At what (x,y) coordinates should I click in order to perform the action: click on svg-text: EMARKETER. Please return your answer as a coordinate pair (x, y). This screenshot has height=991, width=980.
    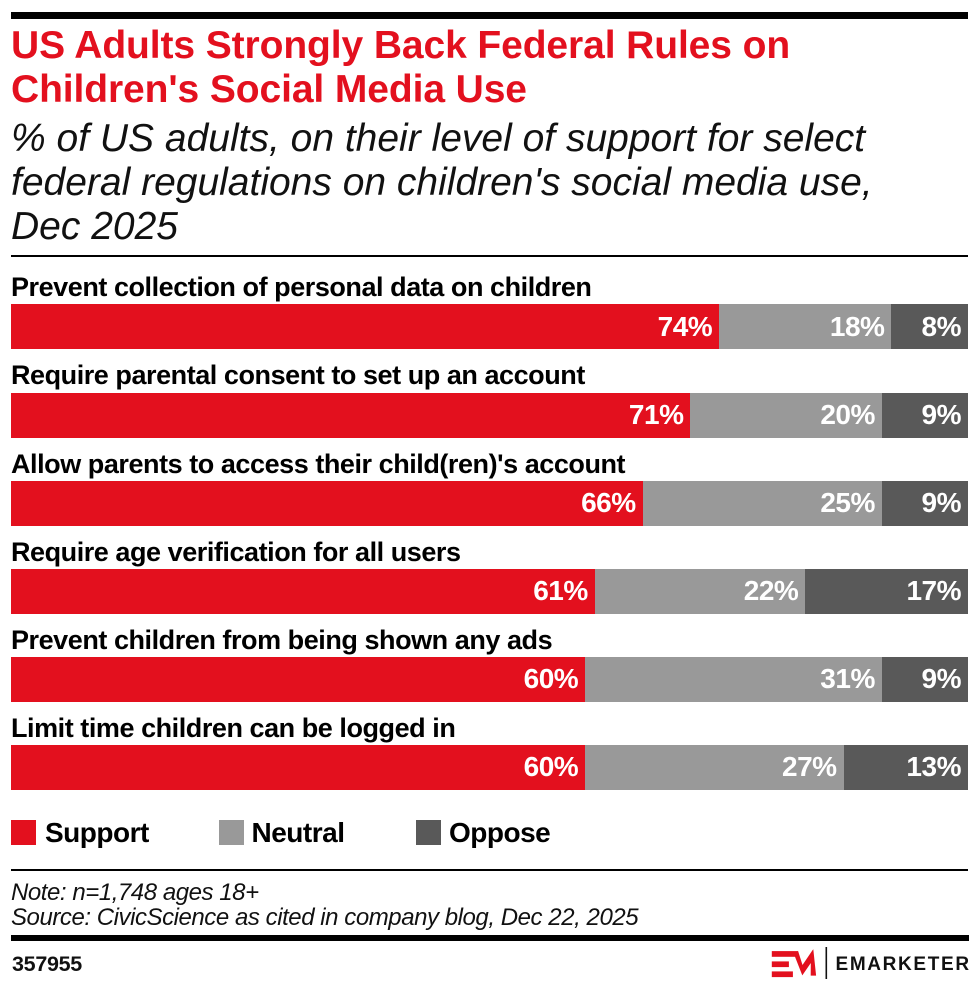
    Looking at the image, I should click on (903, 964).